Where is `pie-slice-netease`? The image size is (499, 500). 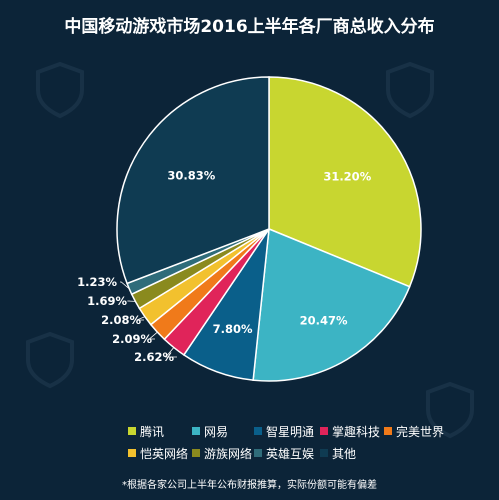
pie-slice-netease is located at coordinates (331, 304).